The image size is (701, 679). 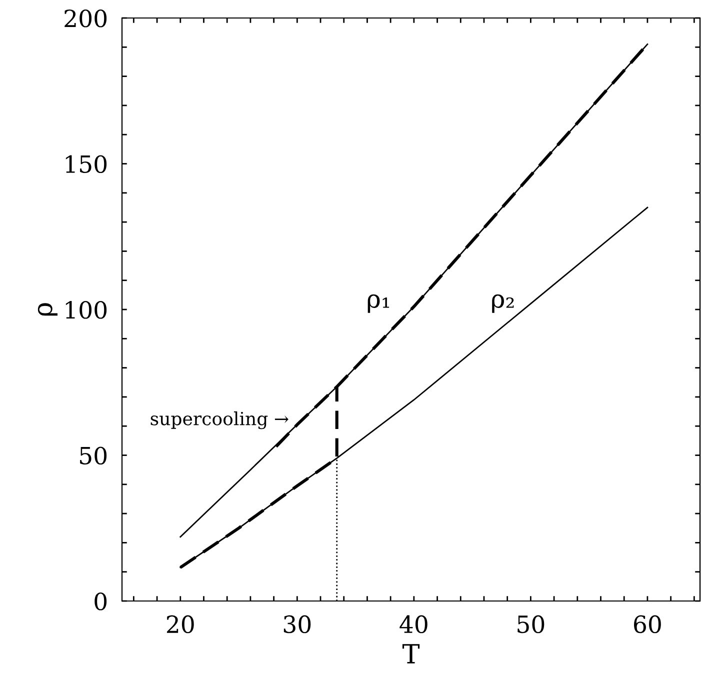 What do you see at coordinates (48, 309) in the screenshot?
I see `y-axis-title: ρ` at bounding box center [48, 309].